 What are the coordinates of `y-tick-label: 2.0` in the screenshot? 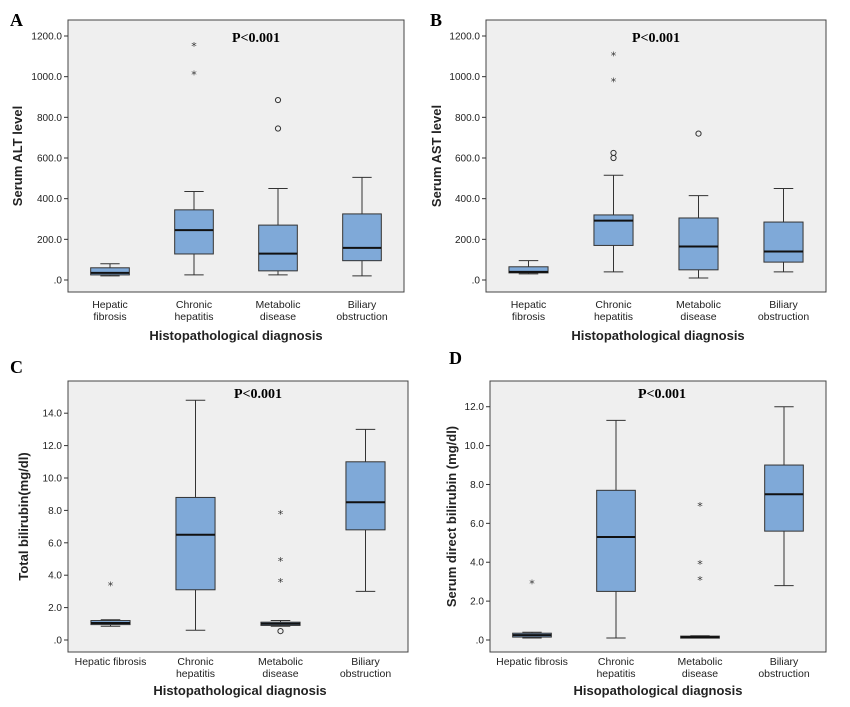 It's located at (477, 602).